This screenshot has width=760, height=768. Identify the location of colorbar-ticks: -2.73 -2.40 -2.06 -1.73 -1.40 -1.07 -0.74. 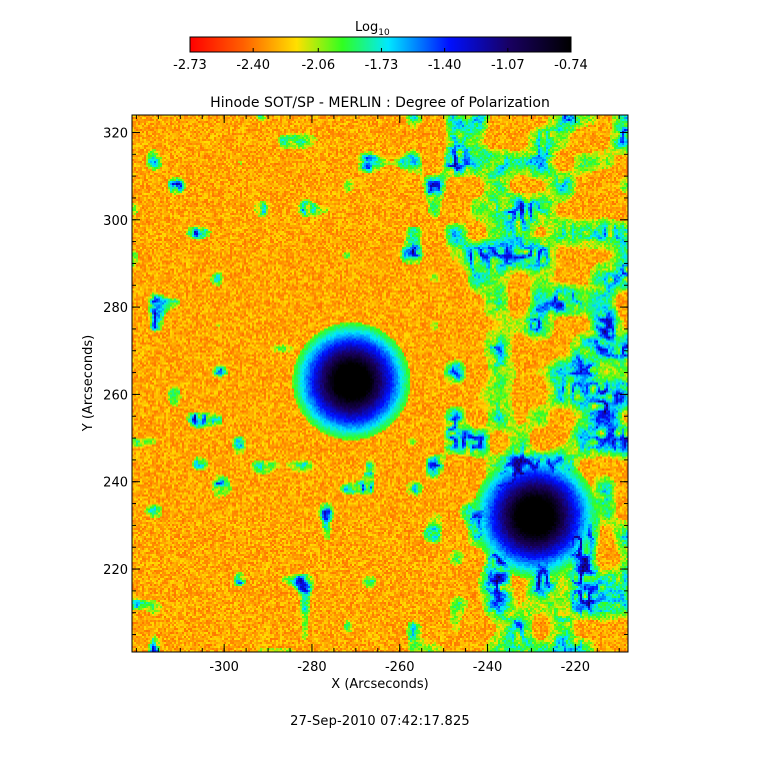
(380, 60).